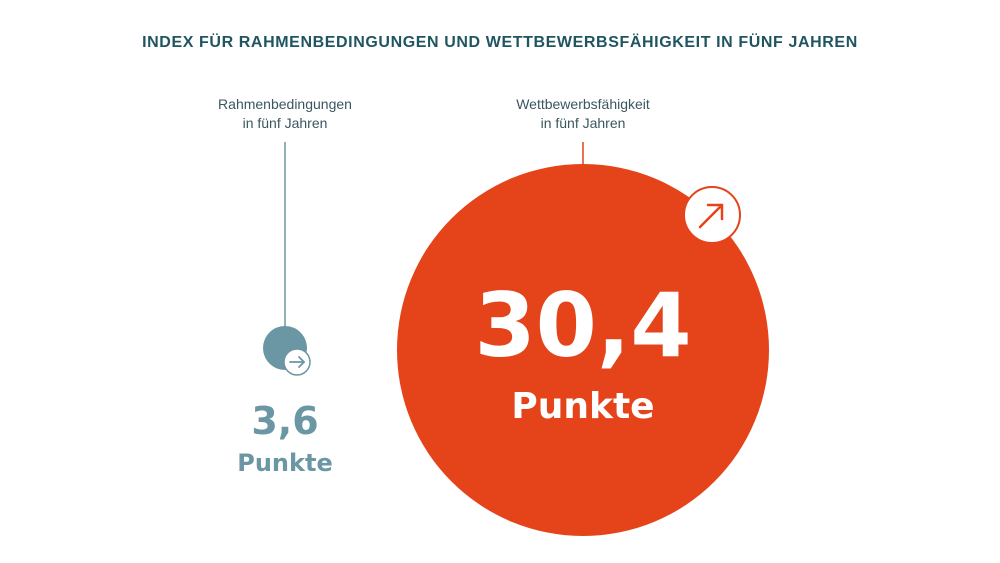 The image size is (1000, 563). I want to click on series-rahmenbedingungen-unit: Punkte, so click(284, 463).